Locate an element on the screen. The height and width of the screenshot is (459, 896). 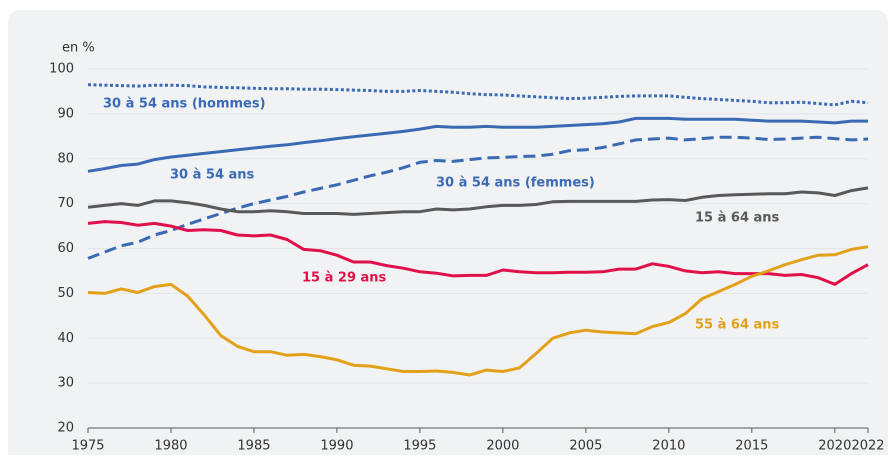
series-label: 55 à 64 ans is located at coordinates (737, 325).